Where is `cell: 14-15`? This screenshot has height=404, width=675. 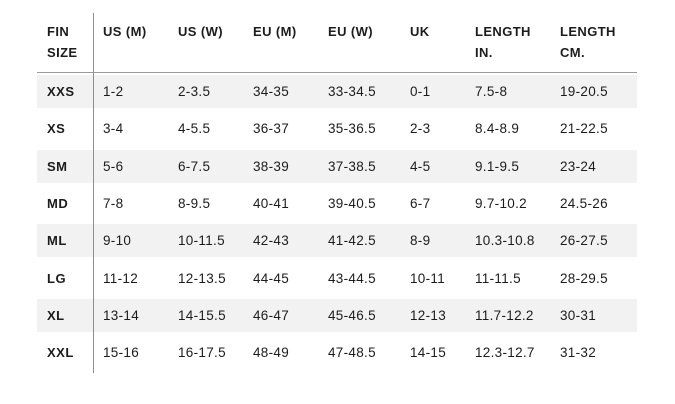 cell: 14-15 is located at coordinates (428, 353).